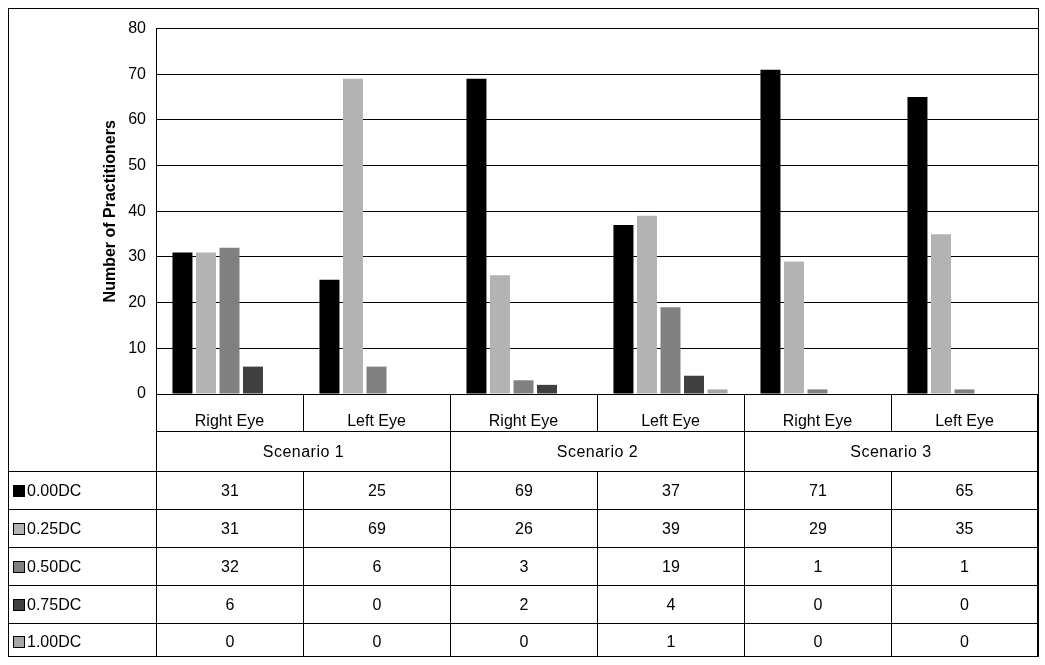  Describe the element at coordinates (137, 119) in the screenshot. I see `y-tick-label: 60` at that location.